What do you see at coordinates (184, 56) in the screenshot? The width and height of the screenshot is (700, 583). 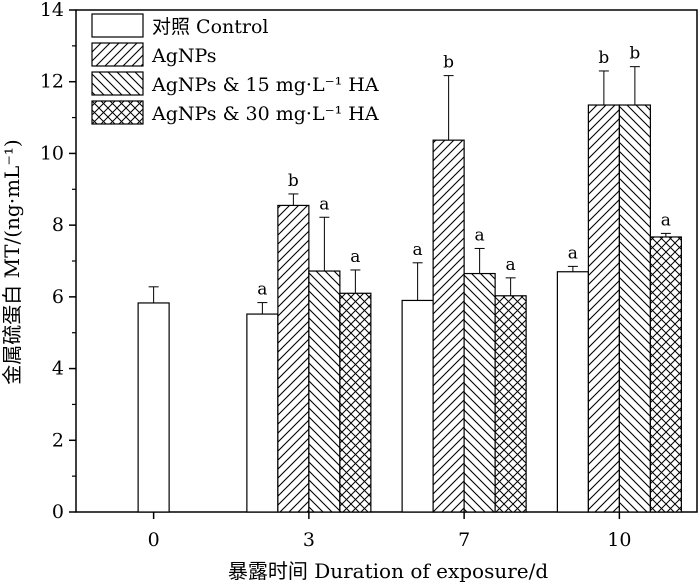 I see `legend-label: AgNPs` at bounding box center [184, 56].